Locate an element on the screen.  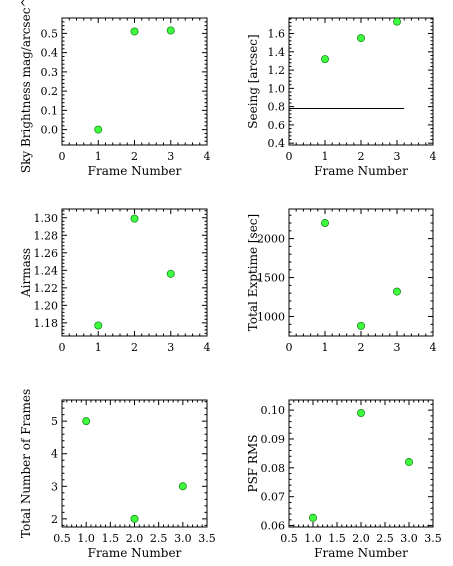
y-tick-label: 0.8 is located at coordinates (277, 107).